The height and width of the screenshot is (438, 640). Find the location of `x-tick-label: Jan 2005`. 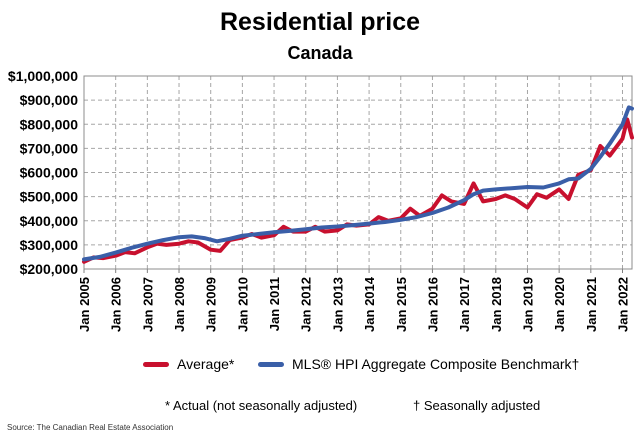

x-tick-label: Jan 2005 is located at coordinates (84, 304).